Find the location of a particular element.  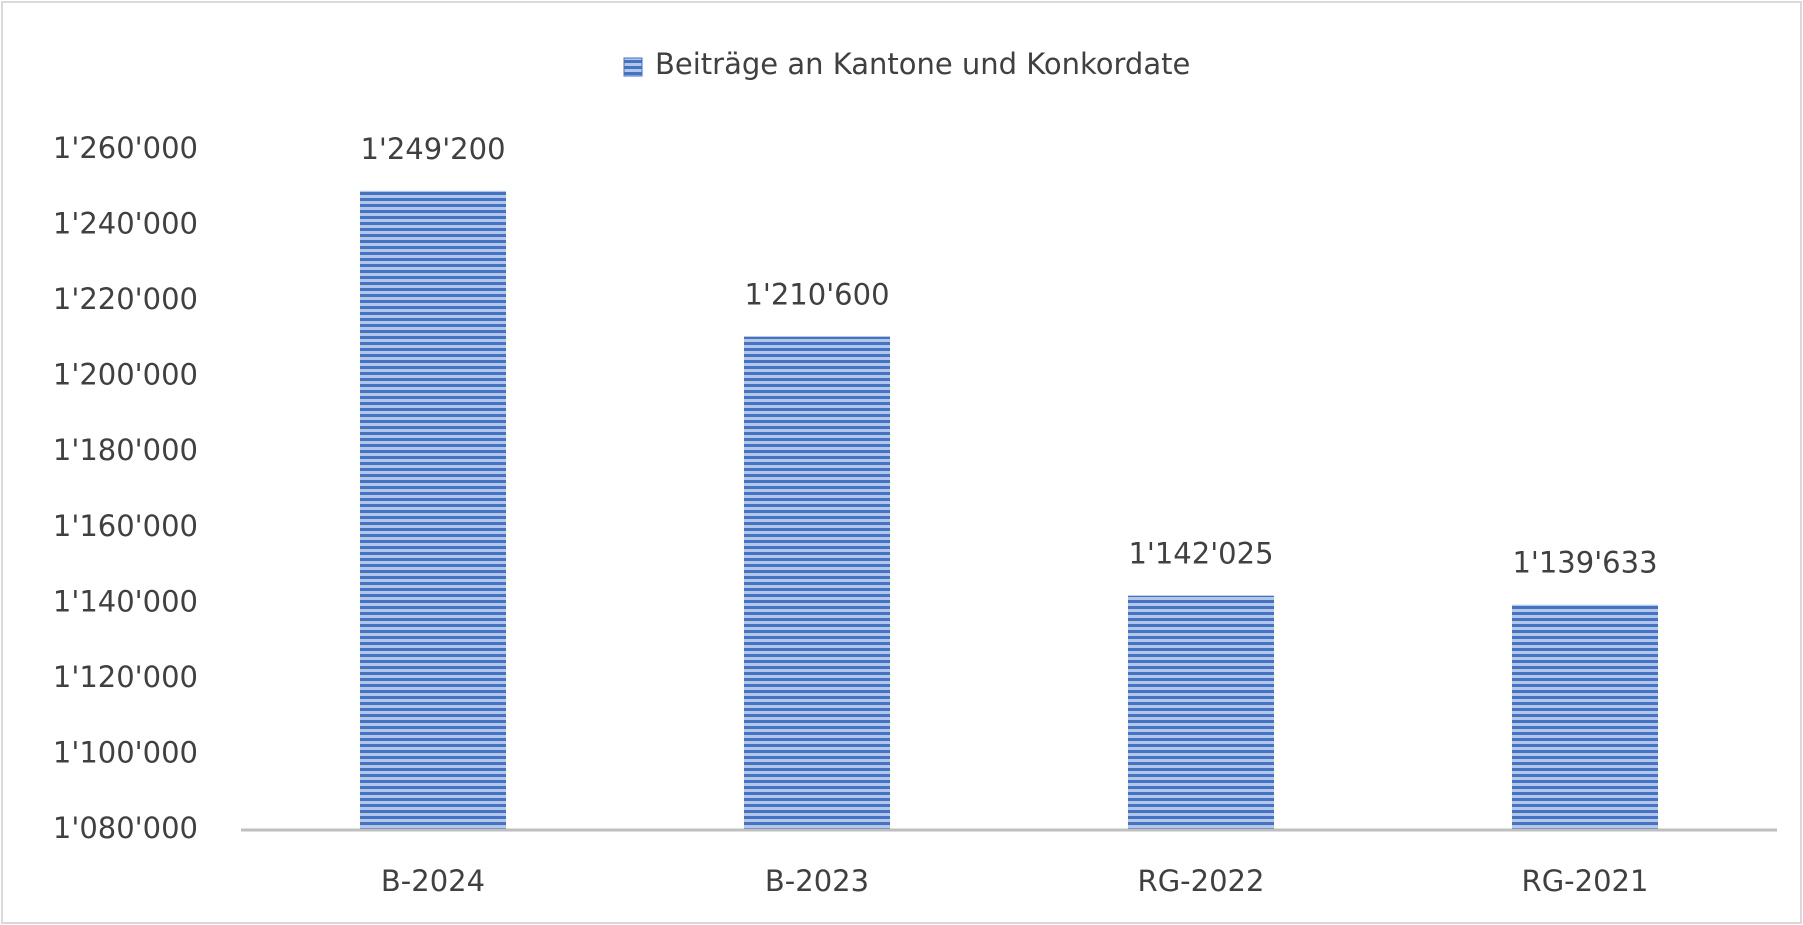

y-tick-label: 1'220'000 is located at coordinates (125, 299).